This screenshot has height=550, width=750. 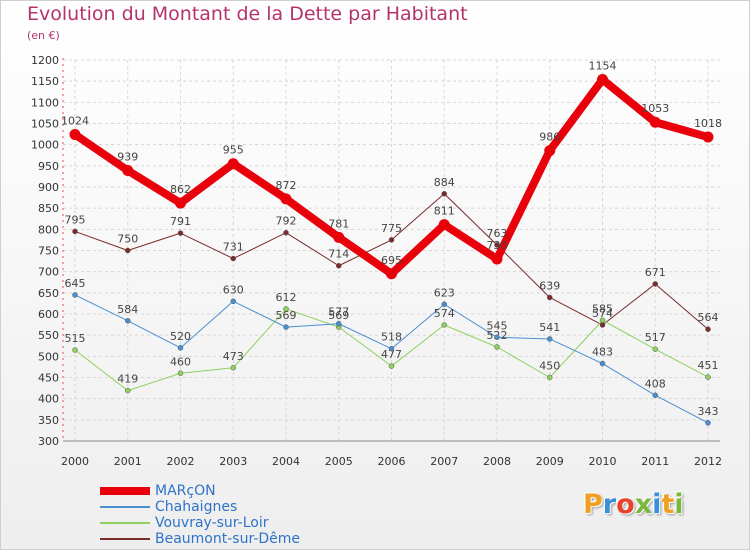 What do you see at coordinates (48, 187) in the screenshot?
I see `y-tick-label: 900` at bounding box center [48, 187].